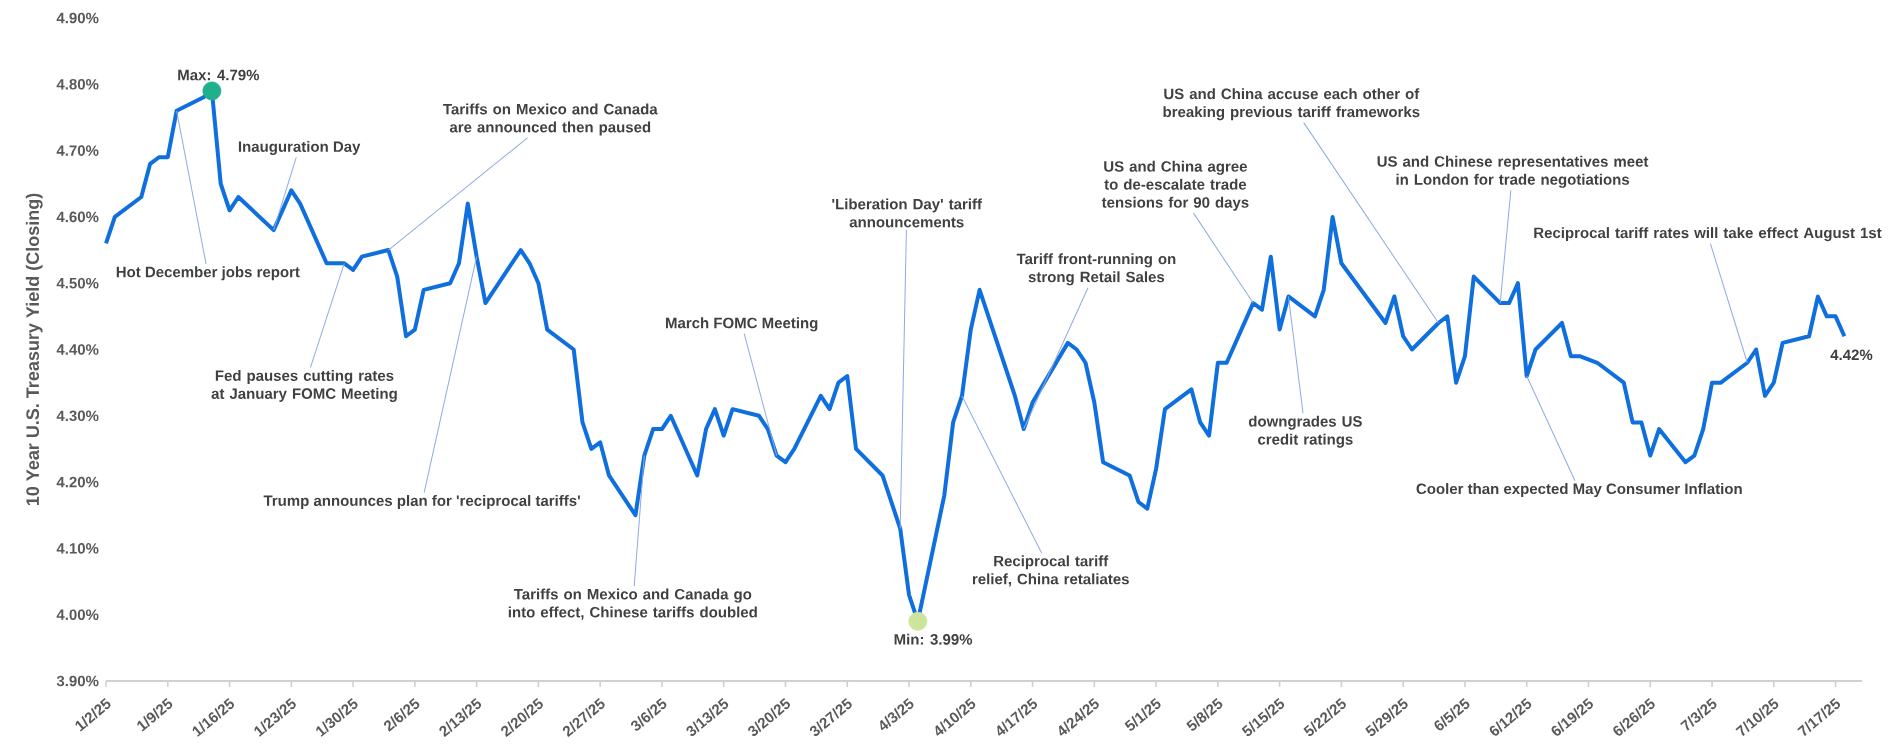 The height and width of the screenshot is (750, 1898). What do you see at coordinates (77, 416) in the screenshot?
I see `y-tick-label: 4.30%` at bounding box center [77, 416].